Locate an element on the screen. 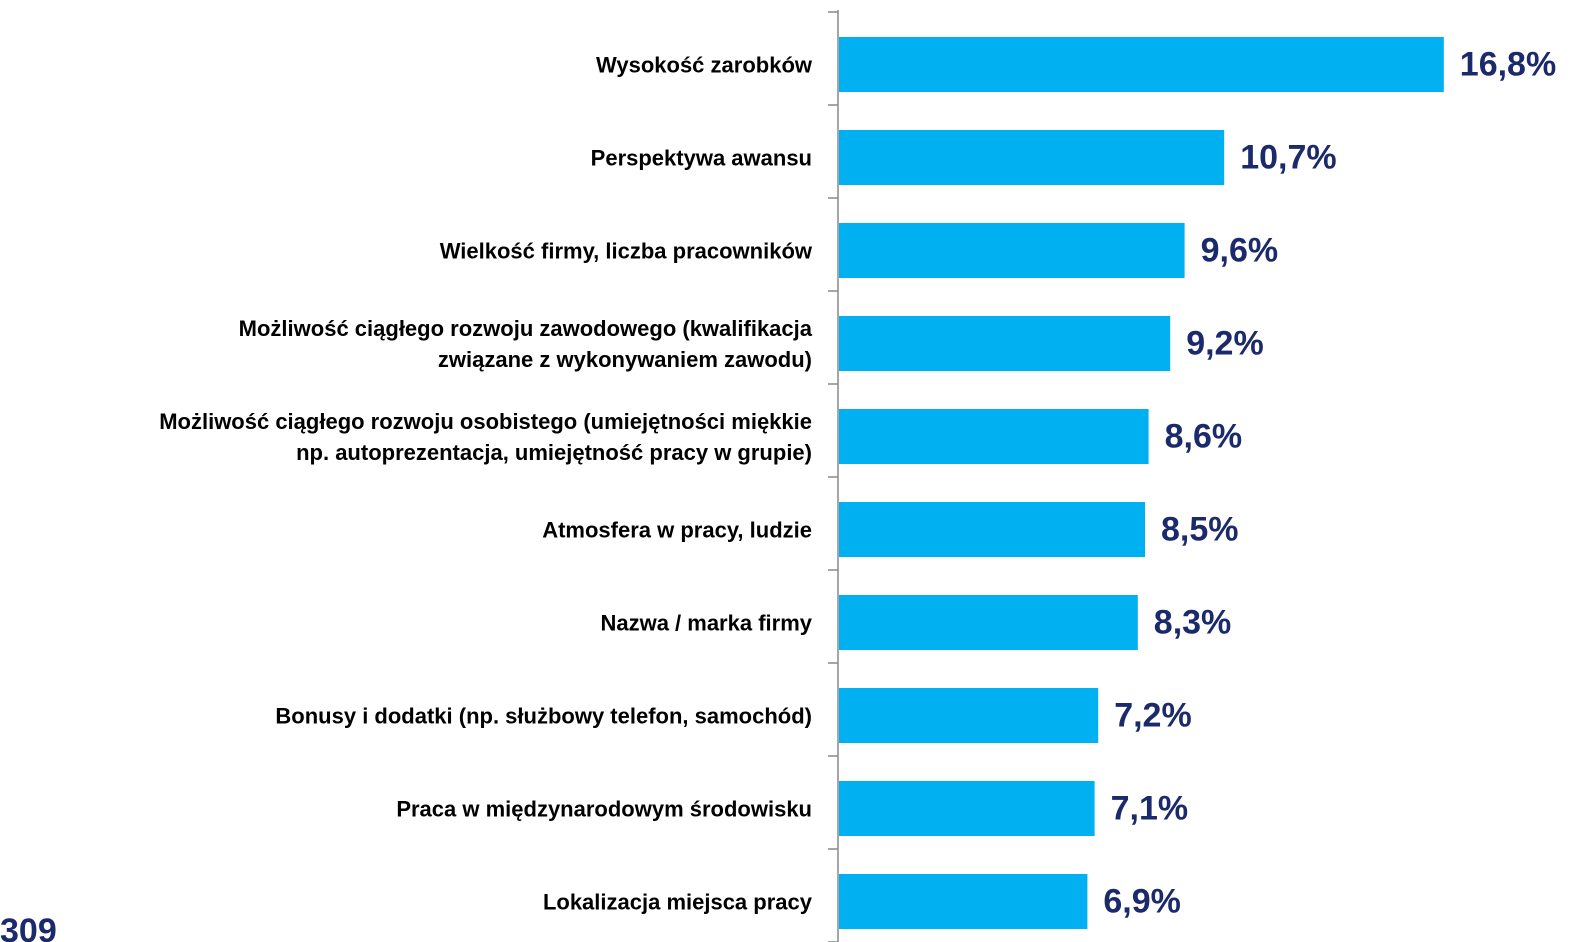 The width and height of the screenshot is (1582, 942). note: 309 is located at coordinates (28, 927).